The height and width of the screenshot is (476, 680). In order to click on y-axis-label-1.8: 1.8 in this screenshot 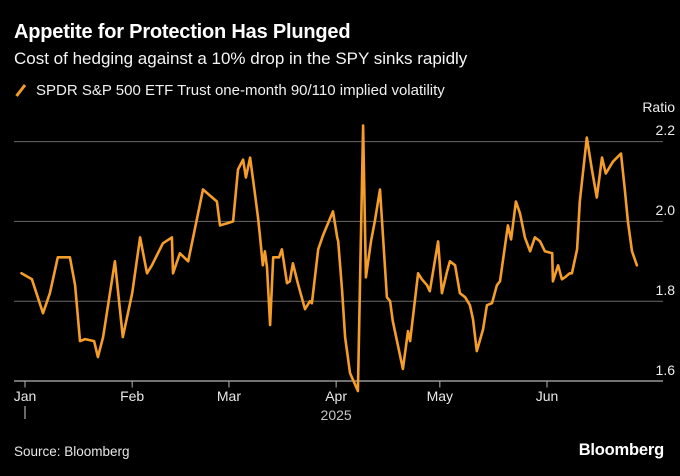, I will do `click(665, 289)`.